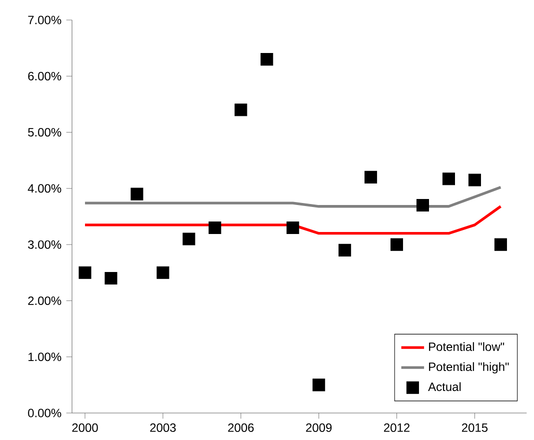 The image size is (534, 440). What do you see at coordinates (397, 427) in the screenshot?
I see `x-tick-label: 2012` at bounding box center [397, 427].